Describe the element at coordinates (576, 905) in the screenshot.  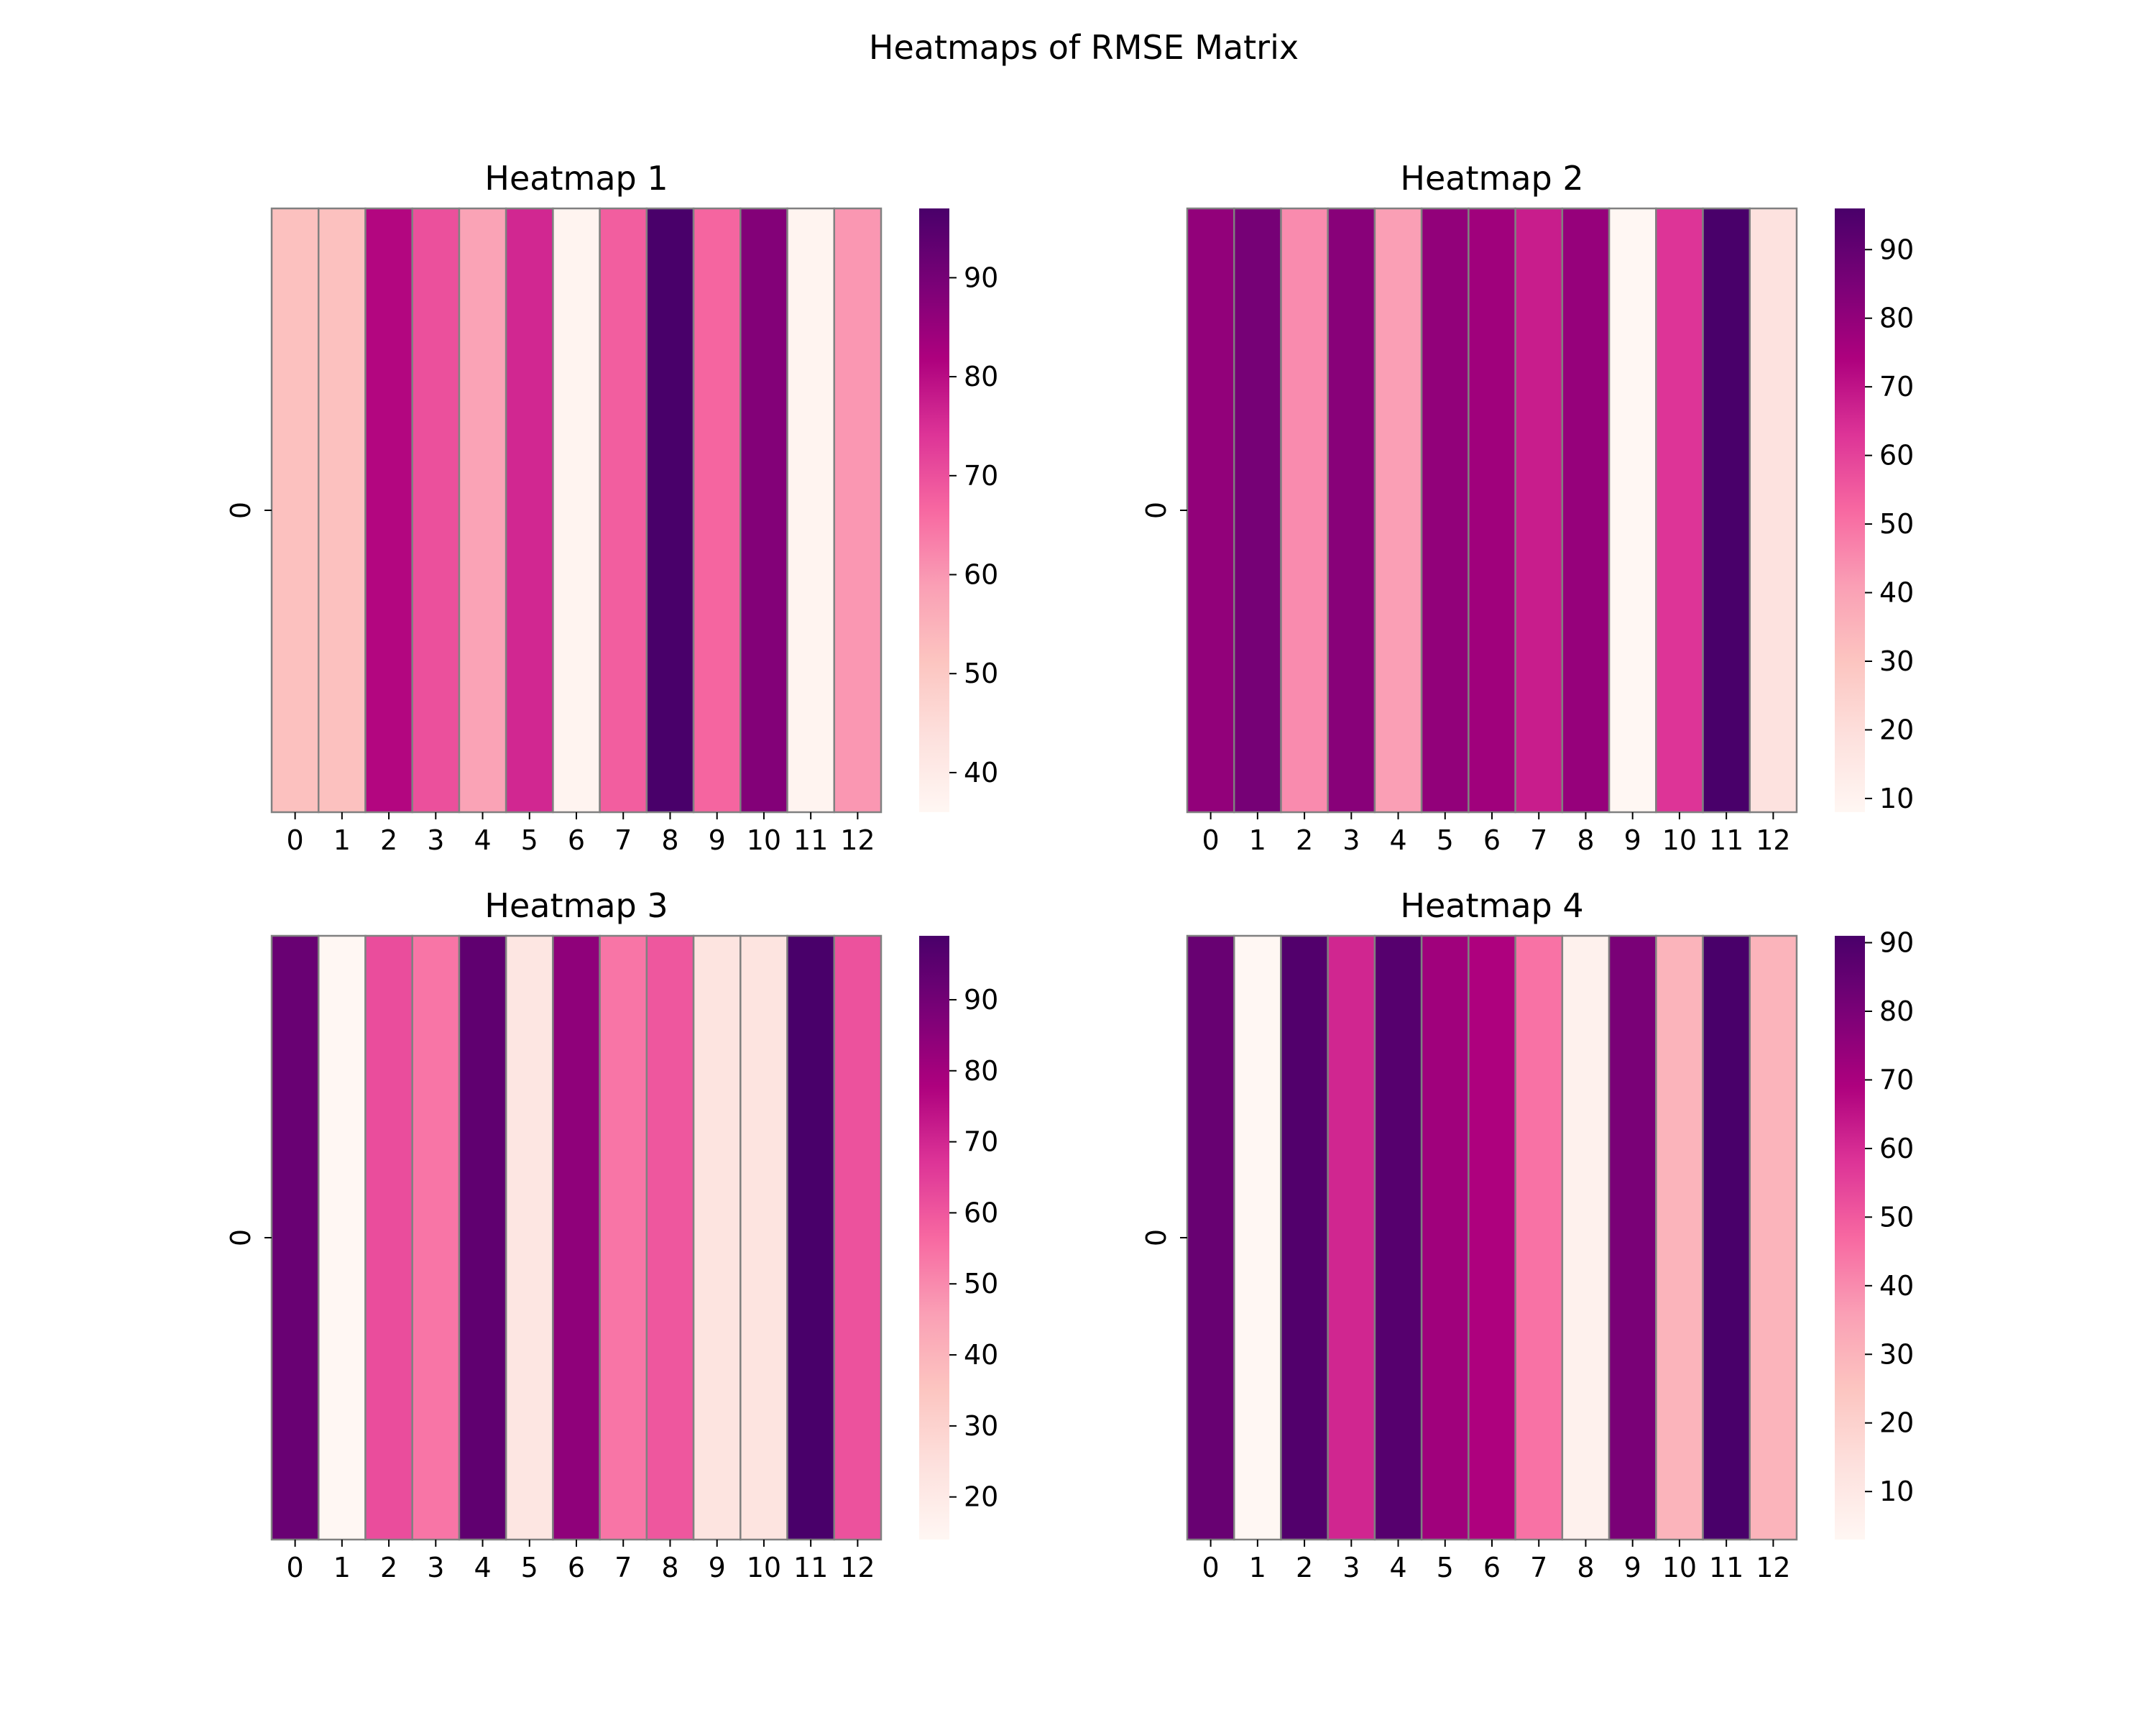
I see `heatmap-title: Heatmap 3` at that location.